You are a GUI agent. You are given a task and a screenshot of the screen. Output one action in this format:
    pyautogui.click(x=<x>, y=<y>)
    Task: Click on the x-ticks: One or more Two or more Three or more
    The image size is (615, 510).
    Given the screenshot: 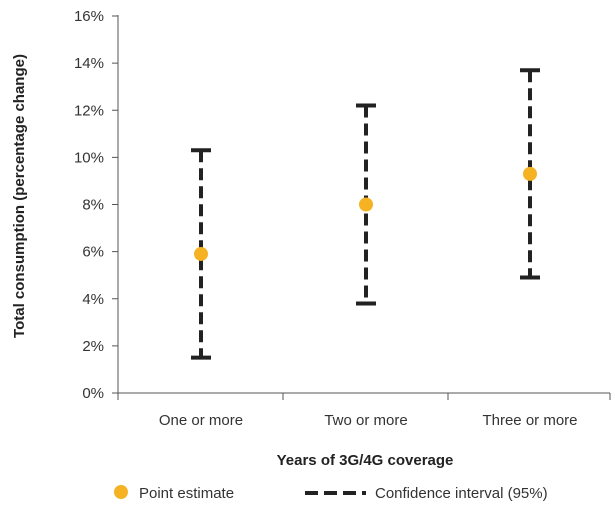 What is the action you would take?
    pyautogui.click(x=364, y=411)
    